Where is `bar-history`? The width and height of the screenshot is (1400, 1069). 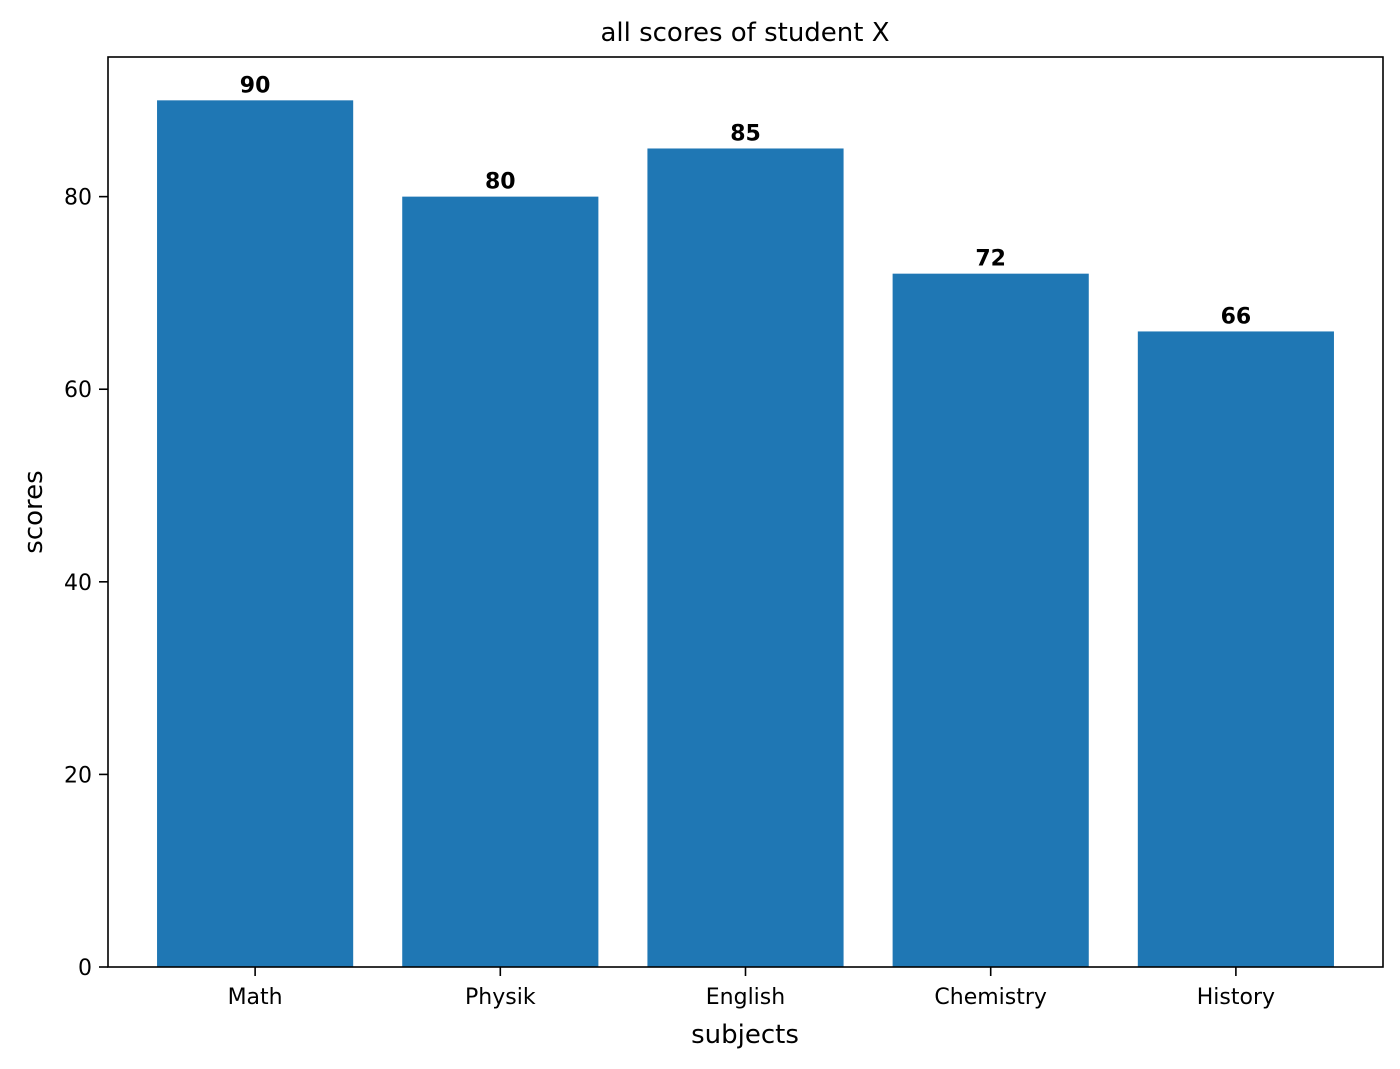
bar-history is located at coordinates (1235, 649).